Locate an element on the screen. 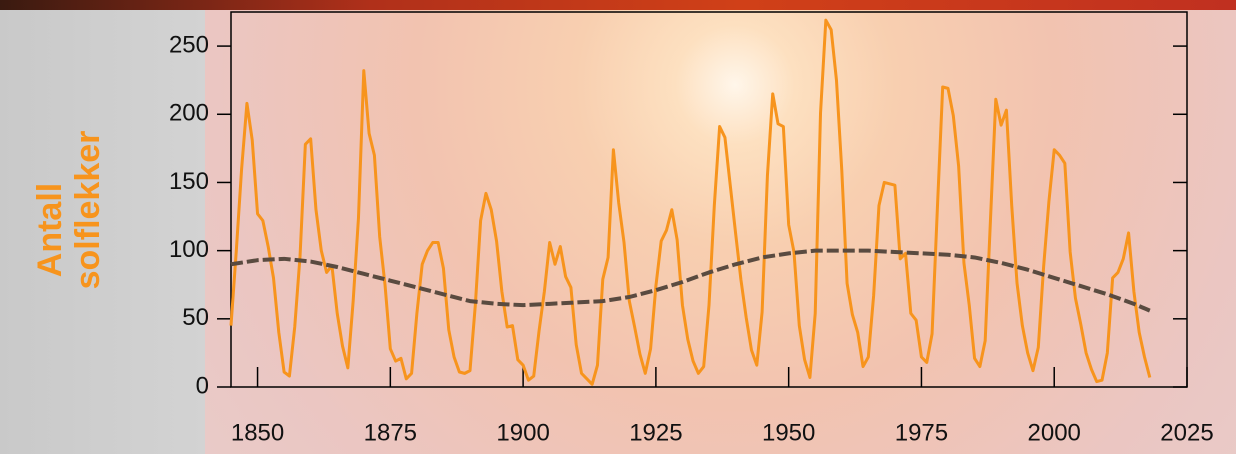  x-tick-label: 1875 is located at coordinates (390, 432).